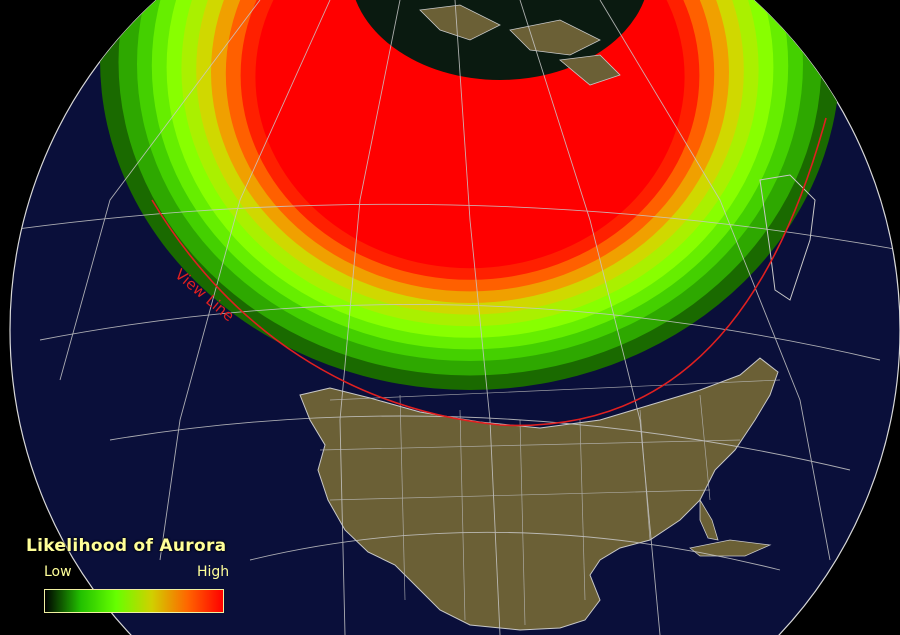 This screenshot has width=900, height=635. I want to click on cuba-island, so click(730, 548).